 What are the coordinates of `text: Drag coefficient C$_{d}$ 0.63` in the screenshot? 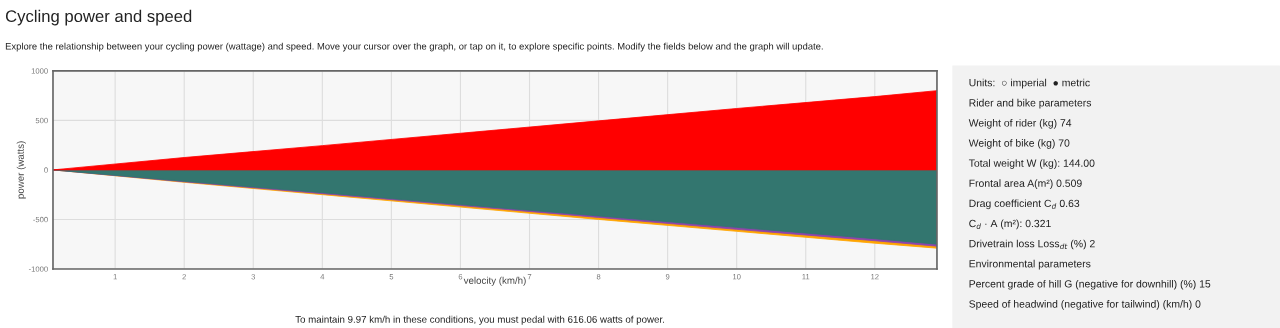 It's located at (1024, 204).